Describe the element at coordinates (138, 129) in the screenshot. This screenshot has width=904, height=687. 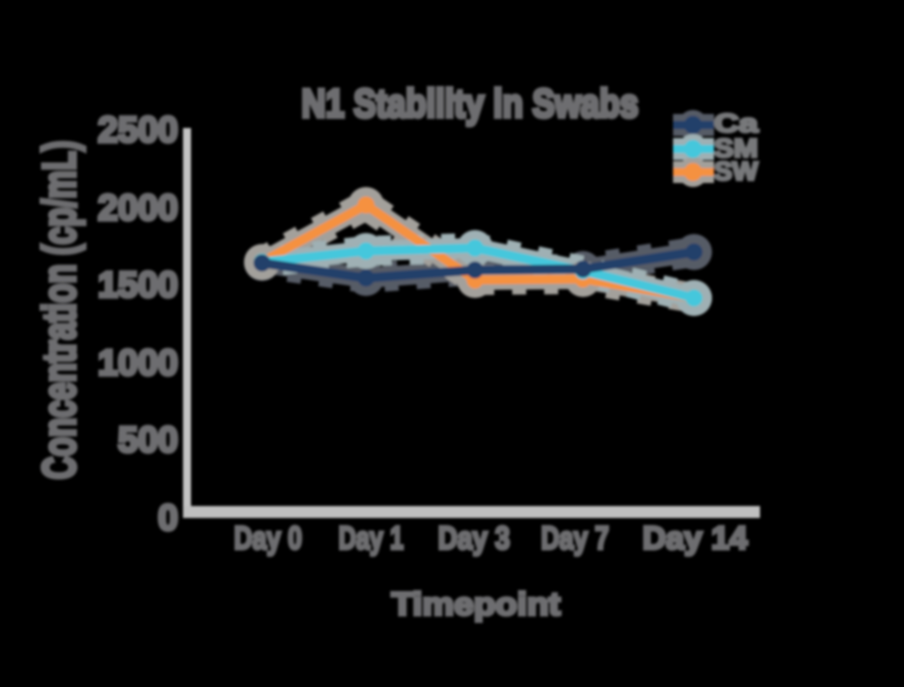
I see `svg-text: 2500` at that location.